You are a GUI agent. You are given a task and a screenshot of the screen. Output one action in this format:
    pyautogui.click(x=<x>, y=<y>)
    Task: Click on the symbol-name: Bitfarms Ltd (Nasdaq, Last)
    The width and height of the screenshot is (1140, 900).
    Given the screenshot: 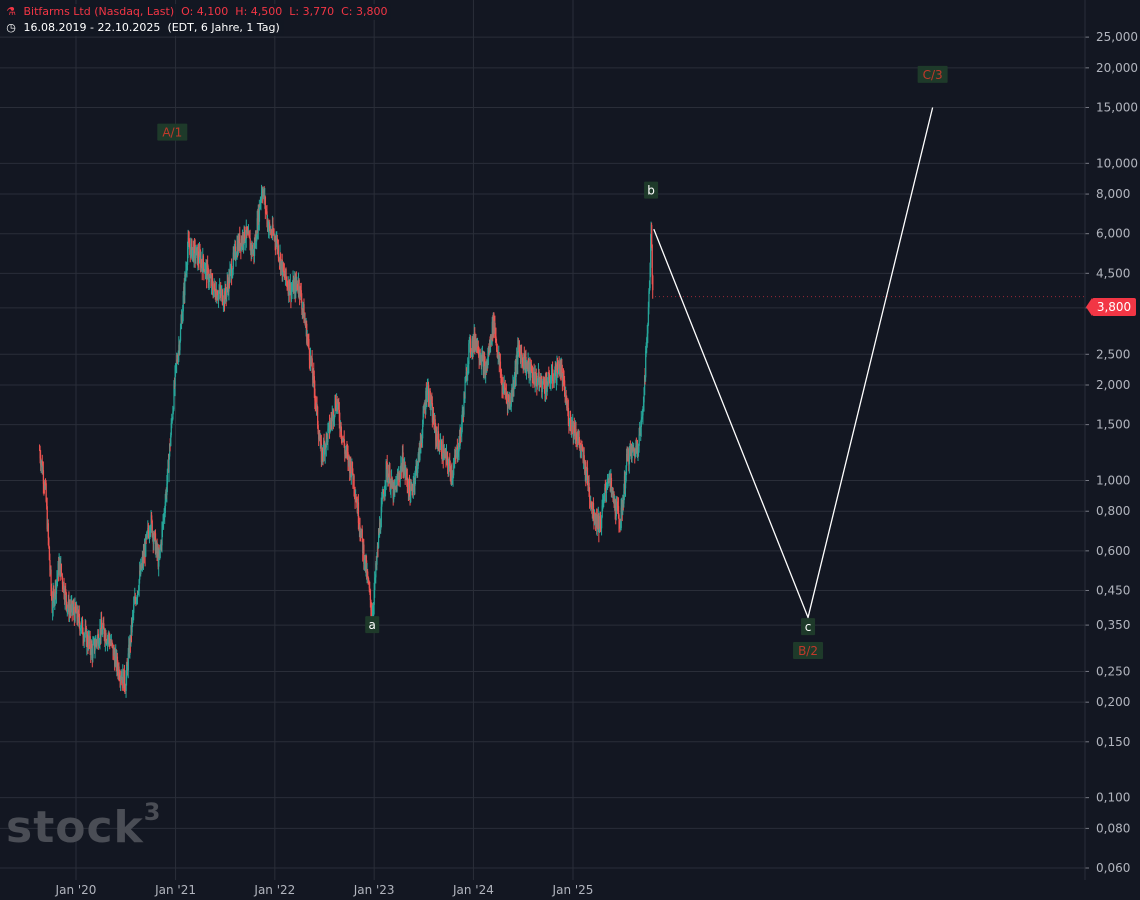 What is the action you would take?
    pyautogui.click(x=99, y=11)
    